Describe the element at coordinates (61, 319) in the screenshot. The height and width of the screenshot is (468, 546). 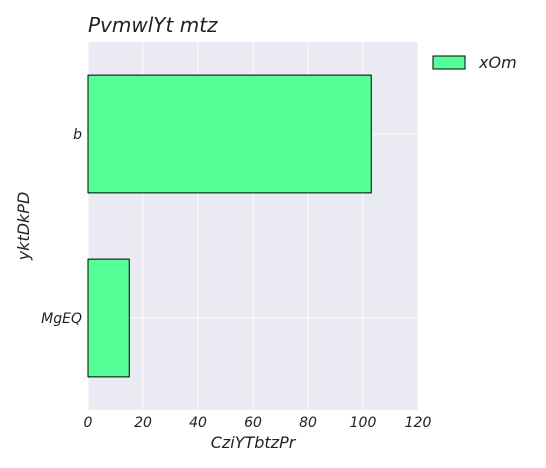
I see `y-tick-label: MgEQ` at that location.